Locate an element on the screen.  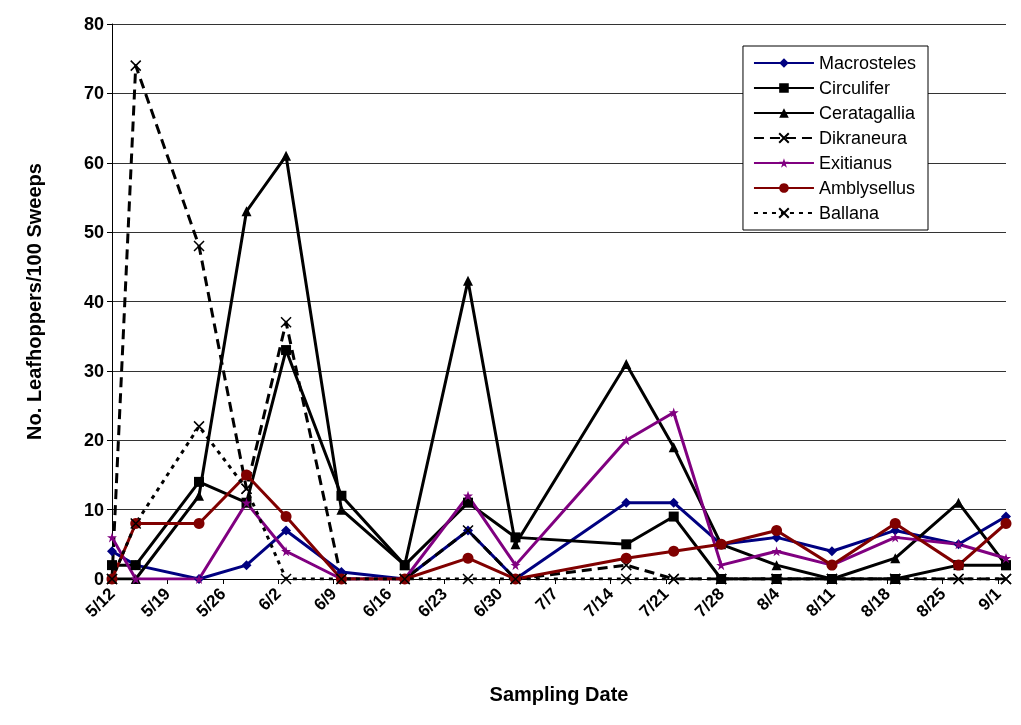
x-tick-label: 7/21 is located at coordinates (654, 603).